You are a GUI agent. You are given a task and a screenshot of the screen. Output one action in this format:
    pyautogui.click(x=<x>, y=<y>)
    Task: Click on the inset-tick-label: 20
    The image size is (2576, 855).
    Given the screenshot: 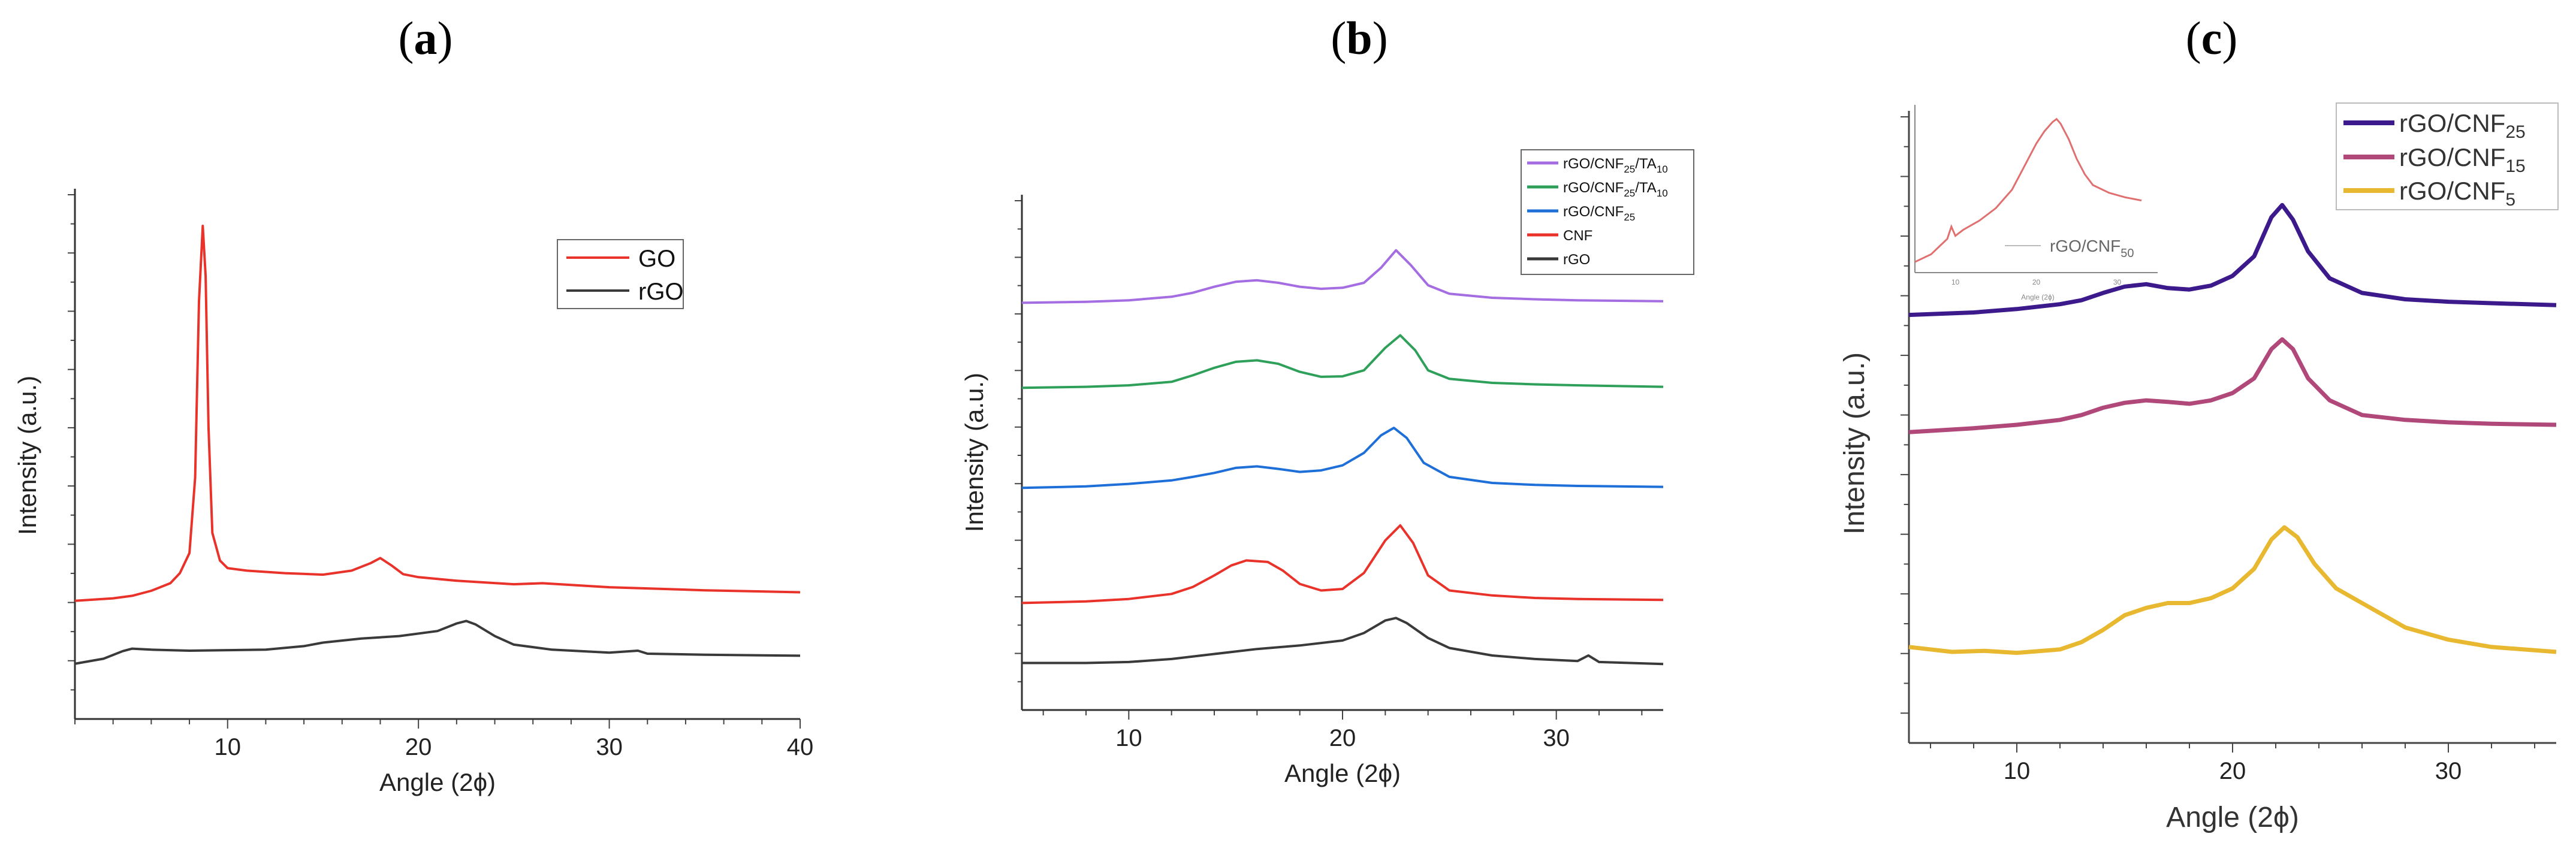 What is the action you would take?
    pyautogui.click(x=2037, y=282)
    